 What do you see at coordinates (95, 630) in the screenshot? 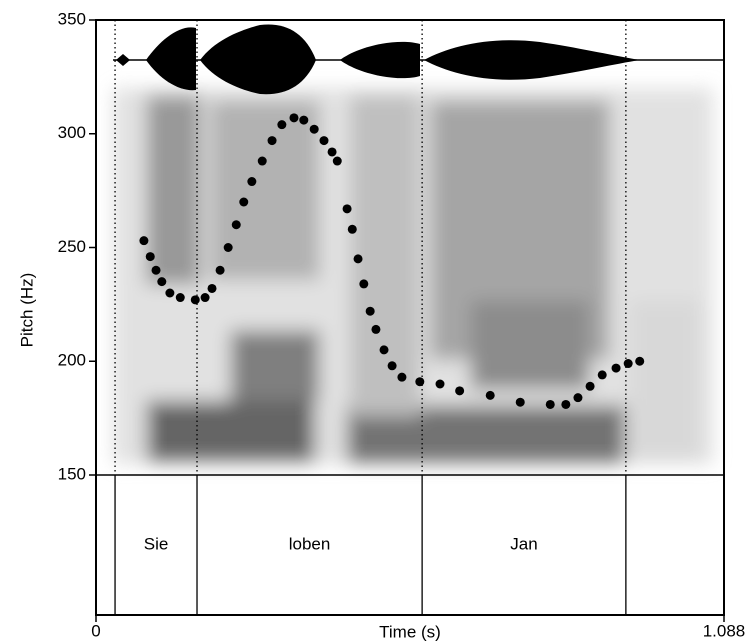
I see `x-tick-label: 0` at bounding box center [95, 630].